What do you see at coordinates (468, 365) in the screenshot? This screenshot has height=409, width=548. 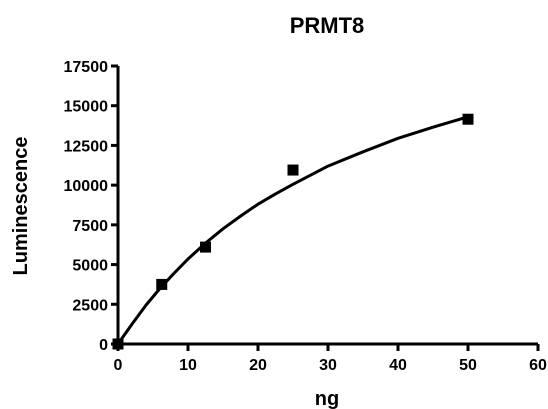 I see `x-tick-label: 50` at bounding box center [468, 365].